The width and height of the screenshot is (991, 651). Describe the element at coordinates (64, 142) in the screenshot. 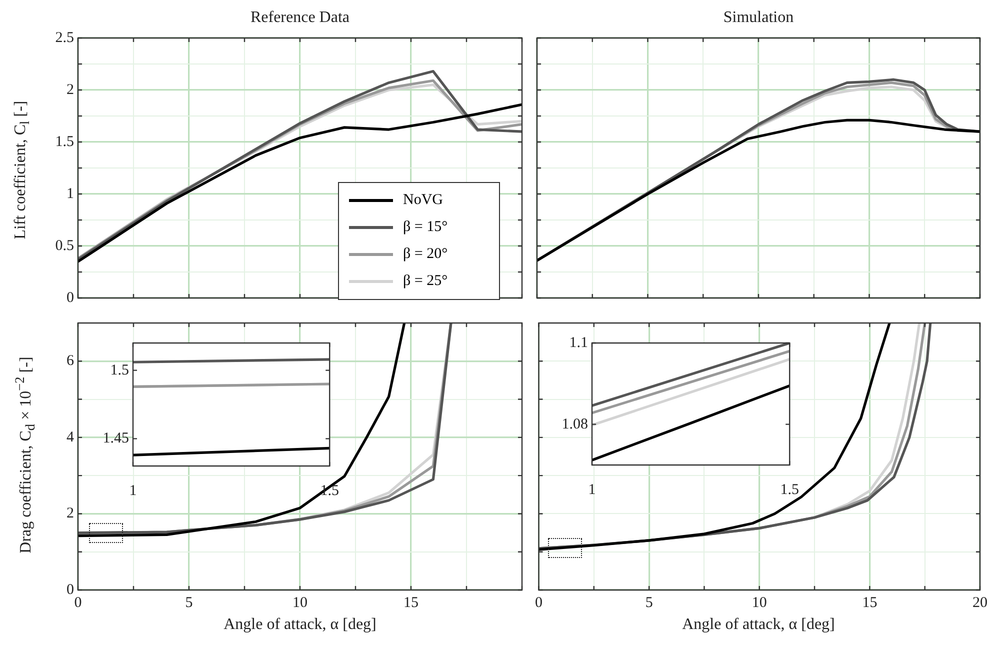

I see `y-tick-label: 1.5` at that location.